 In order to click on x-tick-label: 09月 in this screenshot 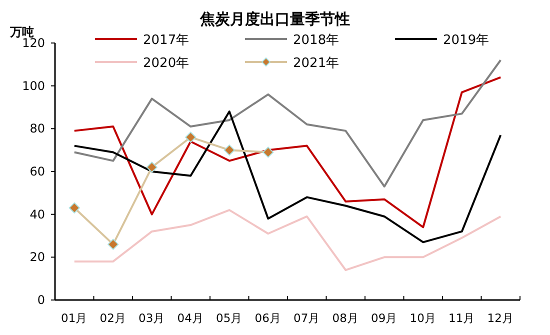, I will do `click(384, 318)`.